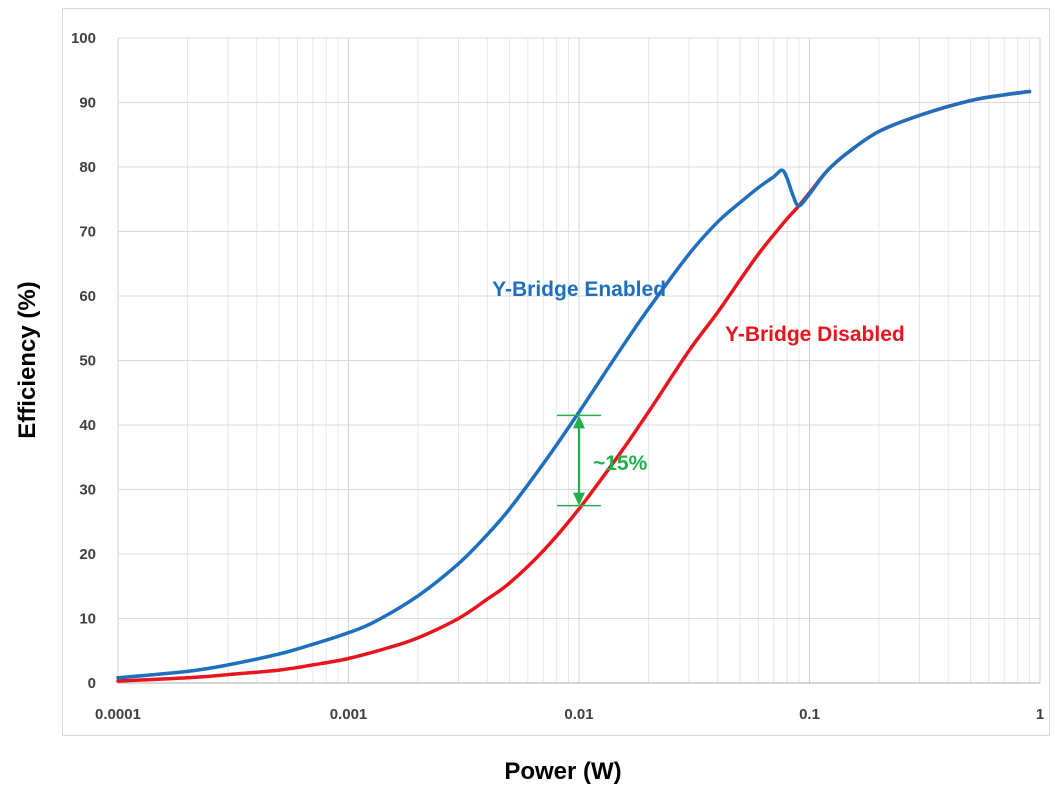 This screenshot has width=1055, height=788. What do you see at coordinates (578, 714) in the screenshot?
I see `x-tick-label: 0.01` at bounding box center [578, 714].